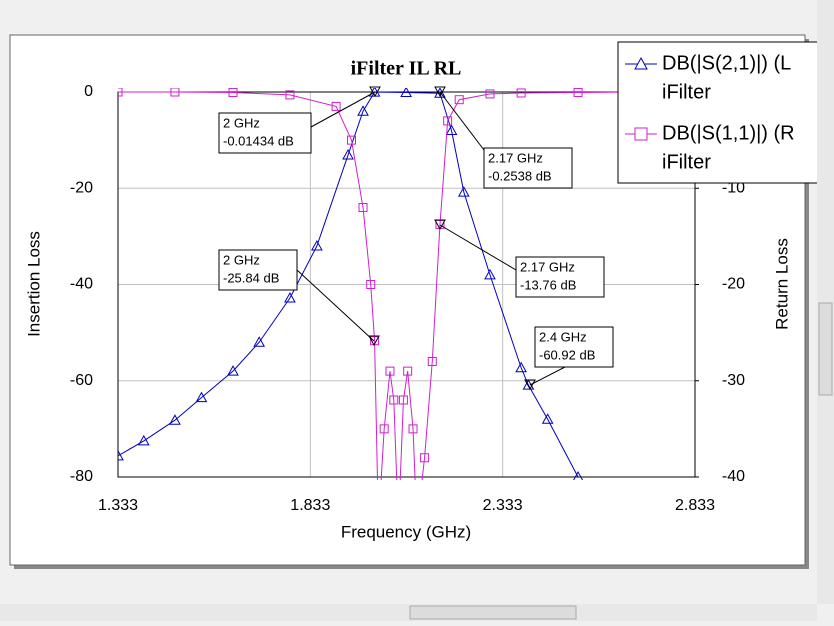  I want to click on x-tick-label: 2.833, so click(695, 505).